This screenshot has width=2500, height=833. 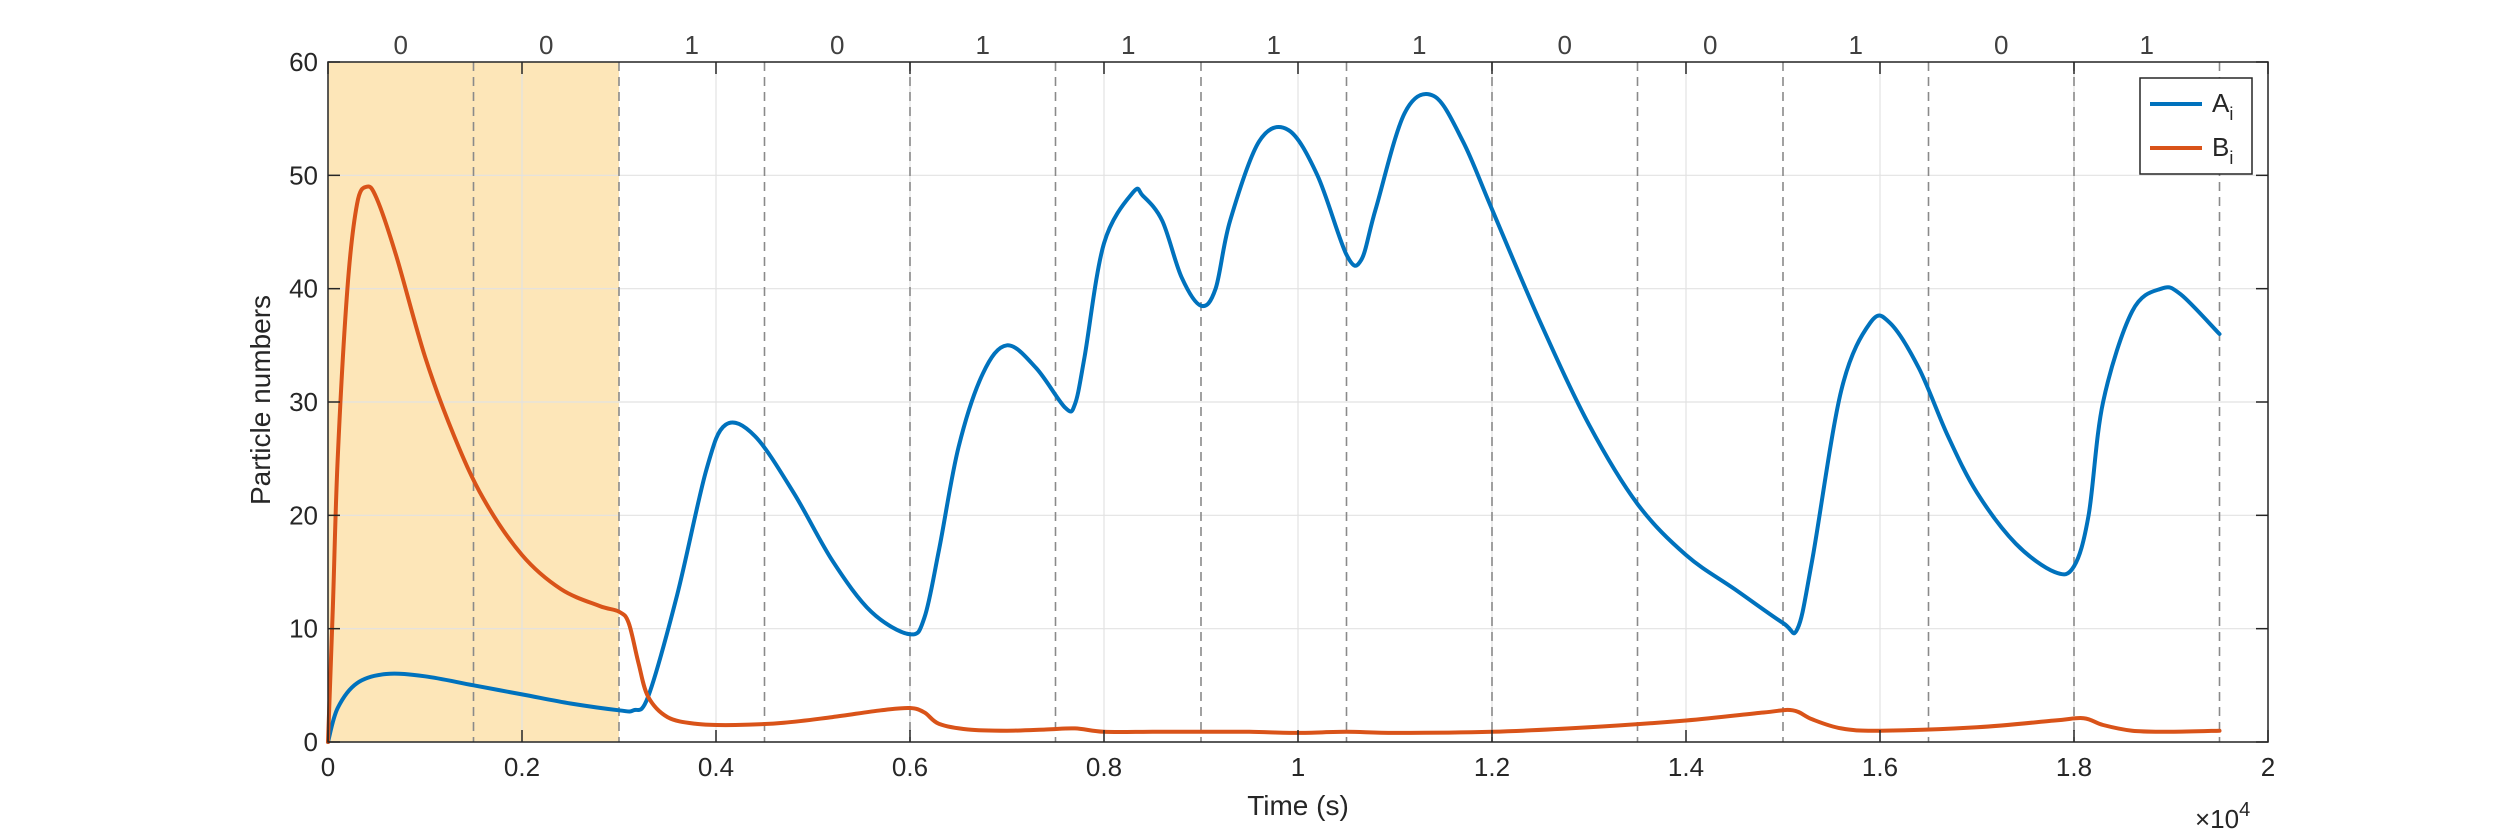 What do you see at coordinates (2074, 767) in the screenshot?
I see `x-tick-label-9: 1.8` at bounding box center [2074, 767].